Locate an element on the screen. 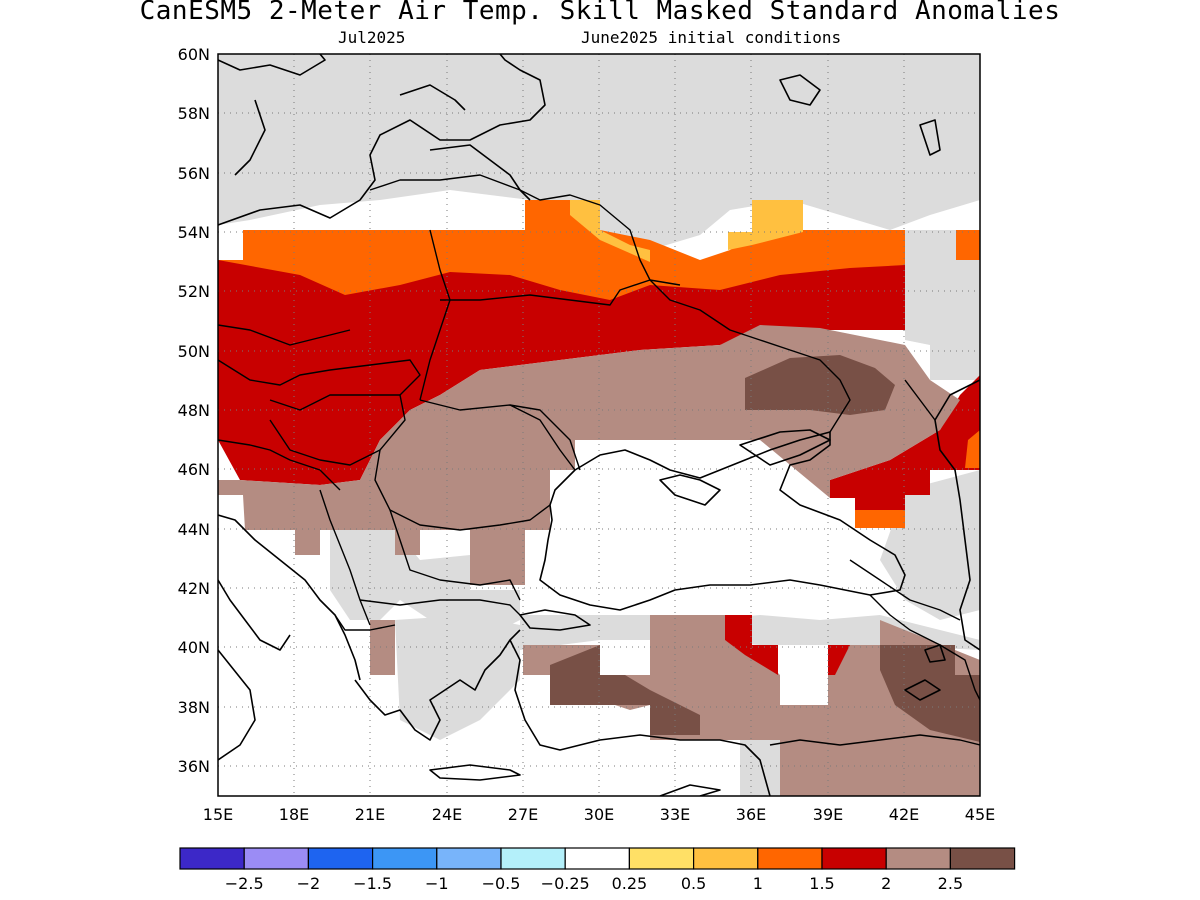 The width and height of the screenshot is (1200, 900). estonia-latvia-coast is located at coordinates (480, 172).